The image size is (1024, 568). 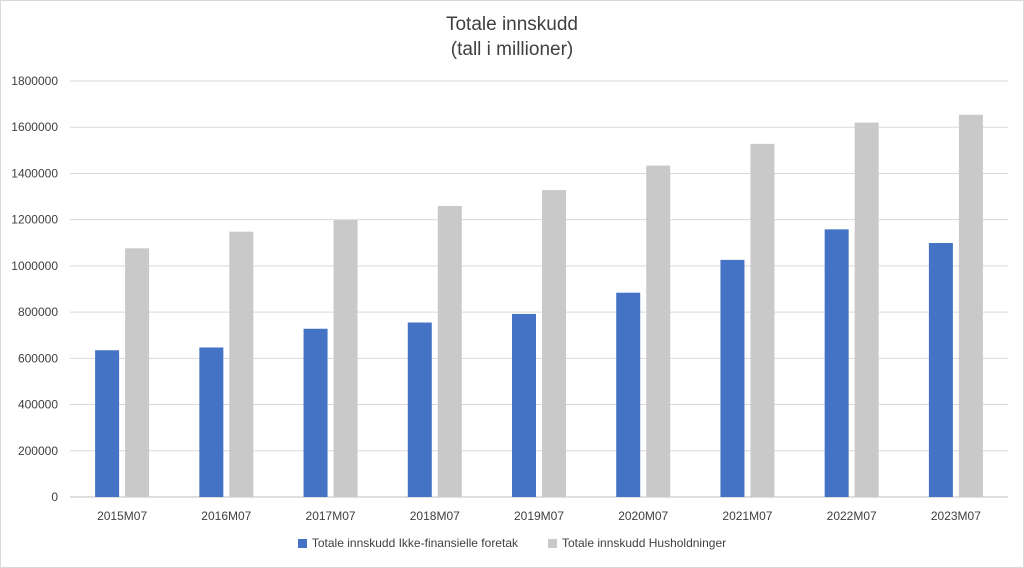 I want to click on y-tick-label: 1800000, so click(x=34, y=81).